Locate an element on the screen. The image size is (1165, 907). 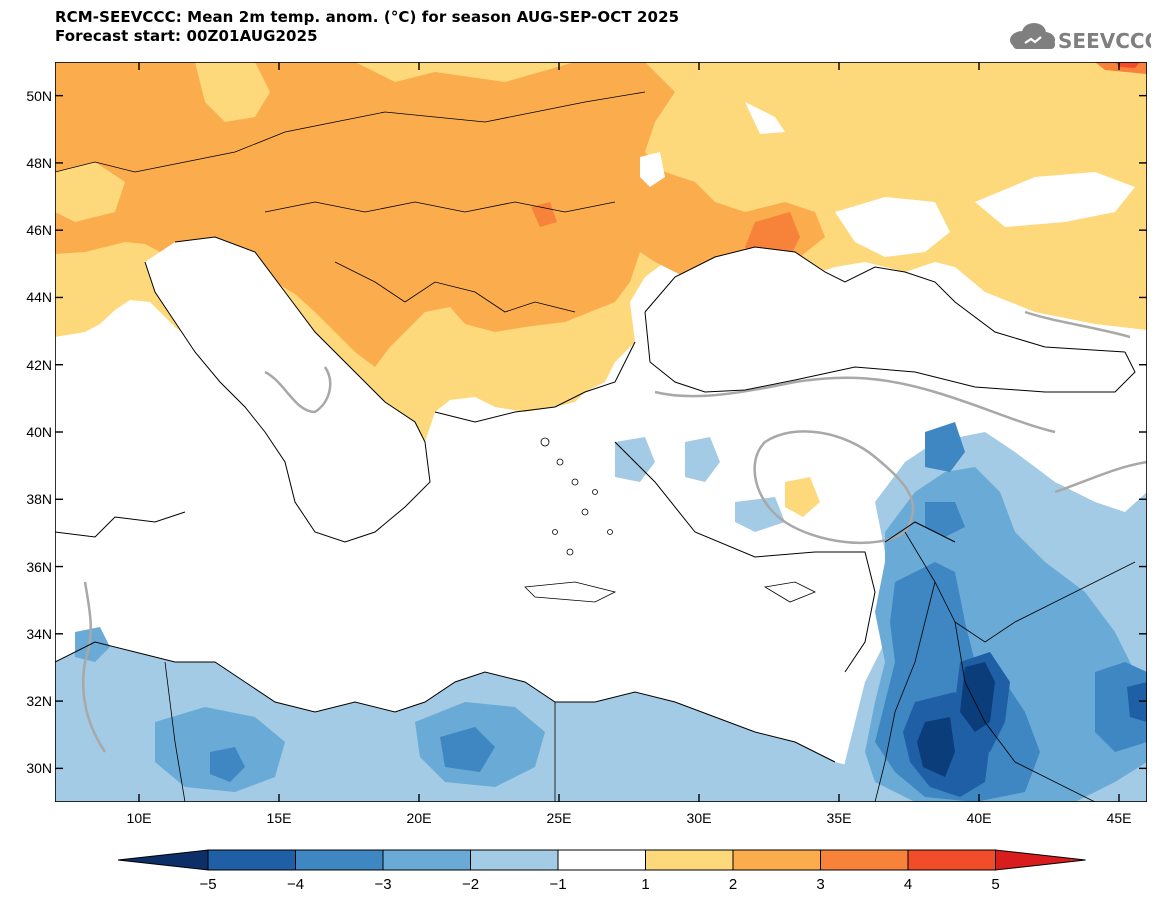
lat-tick-label: 32N is located at coordinates (39, 701).